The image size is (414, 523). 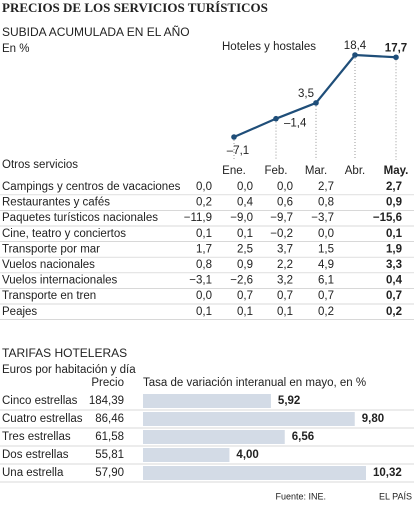 I want to click on value-label: 10,32, so click(x=387, y=473).